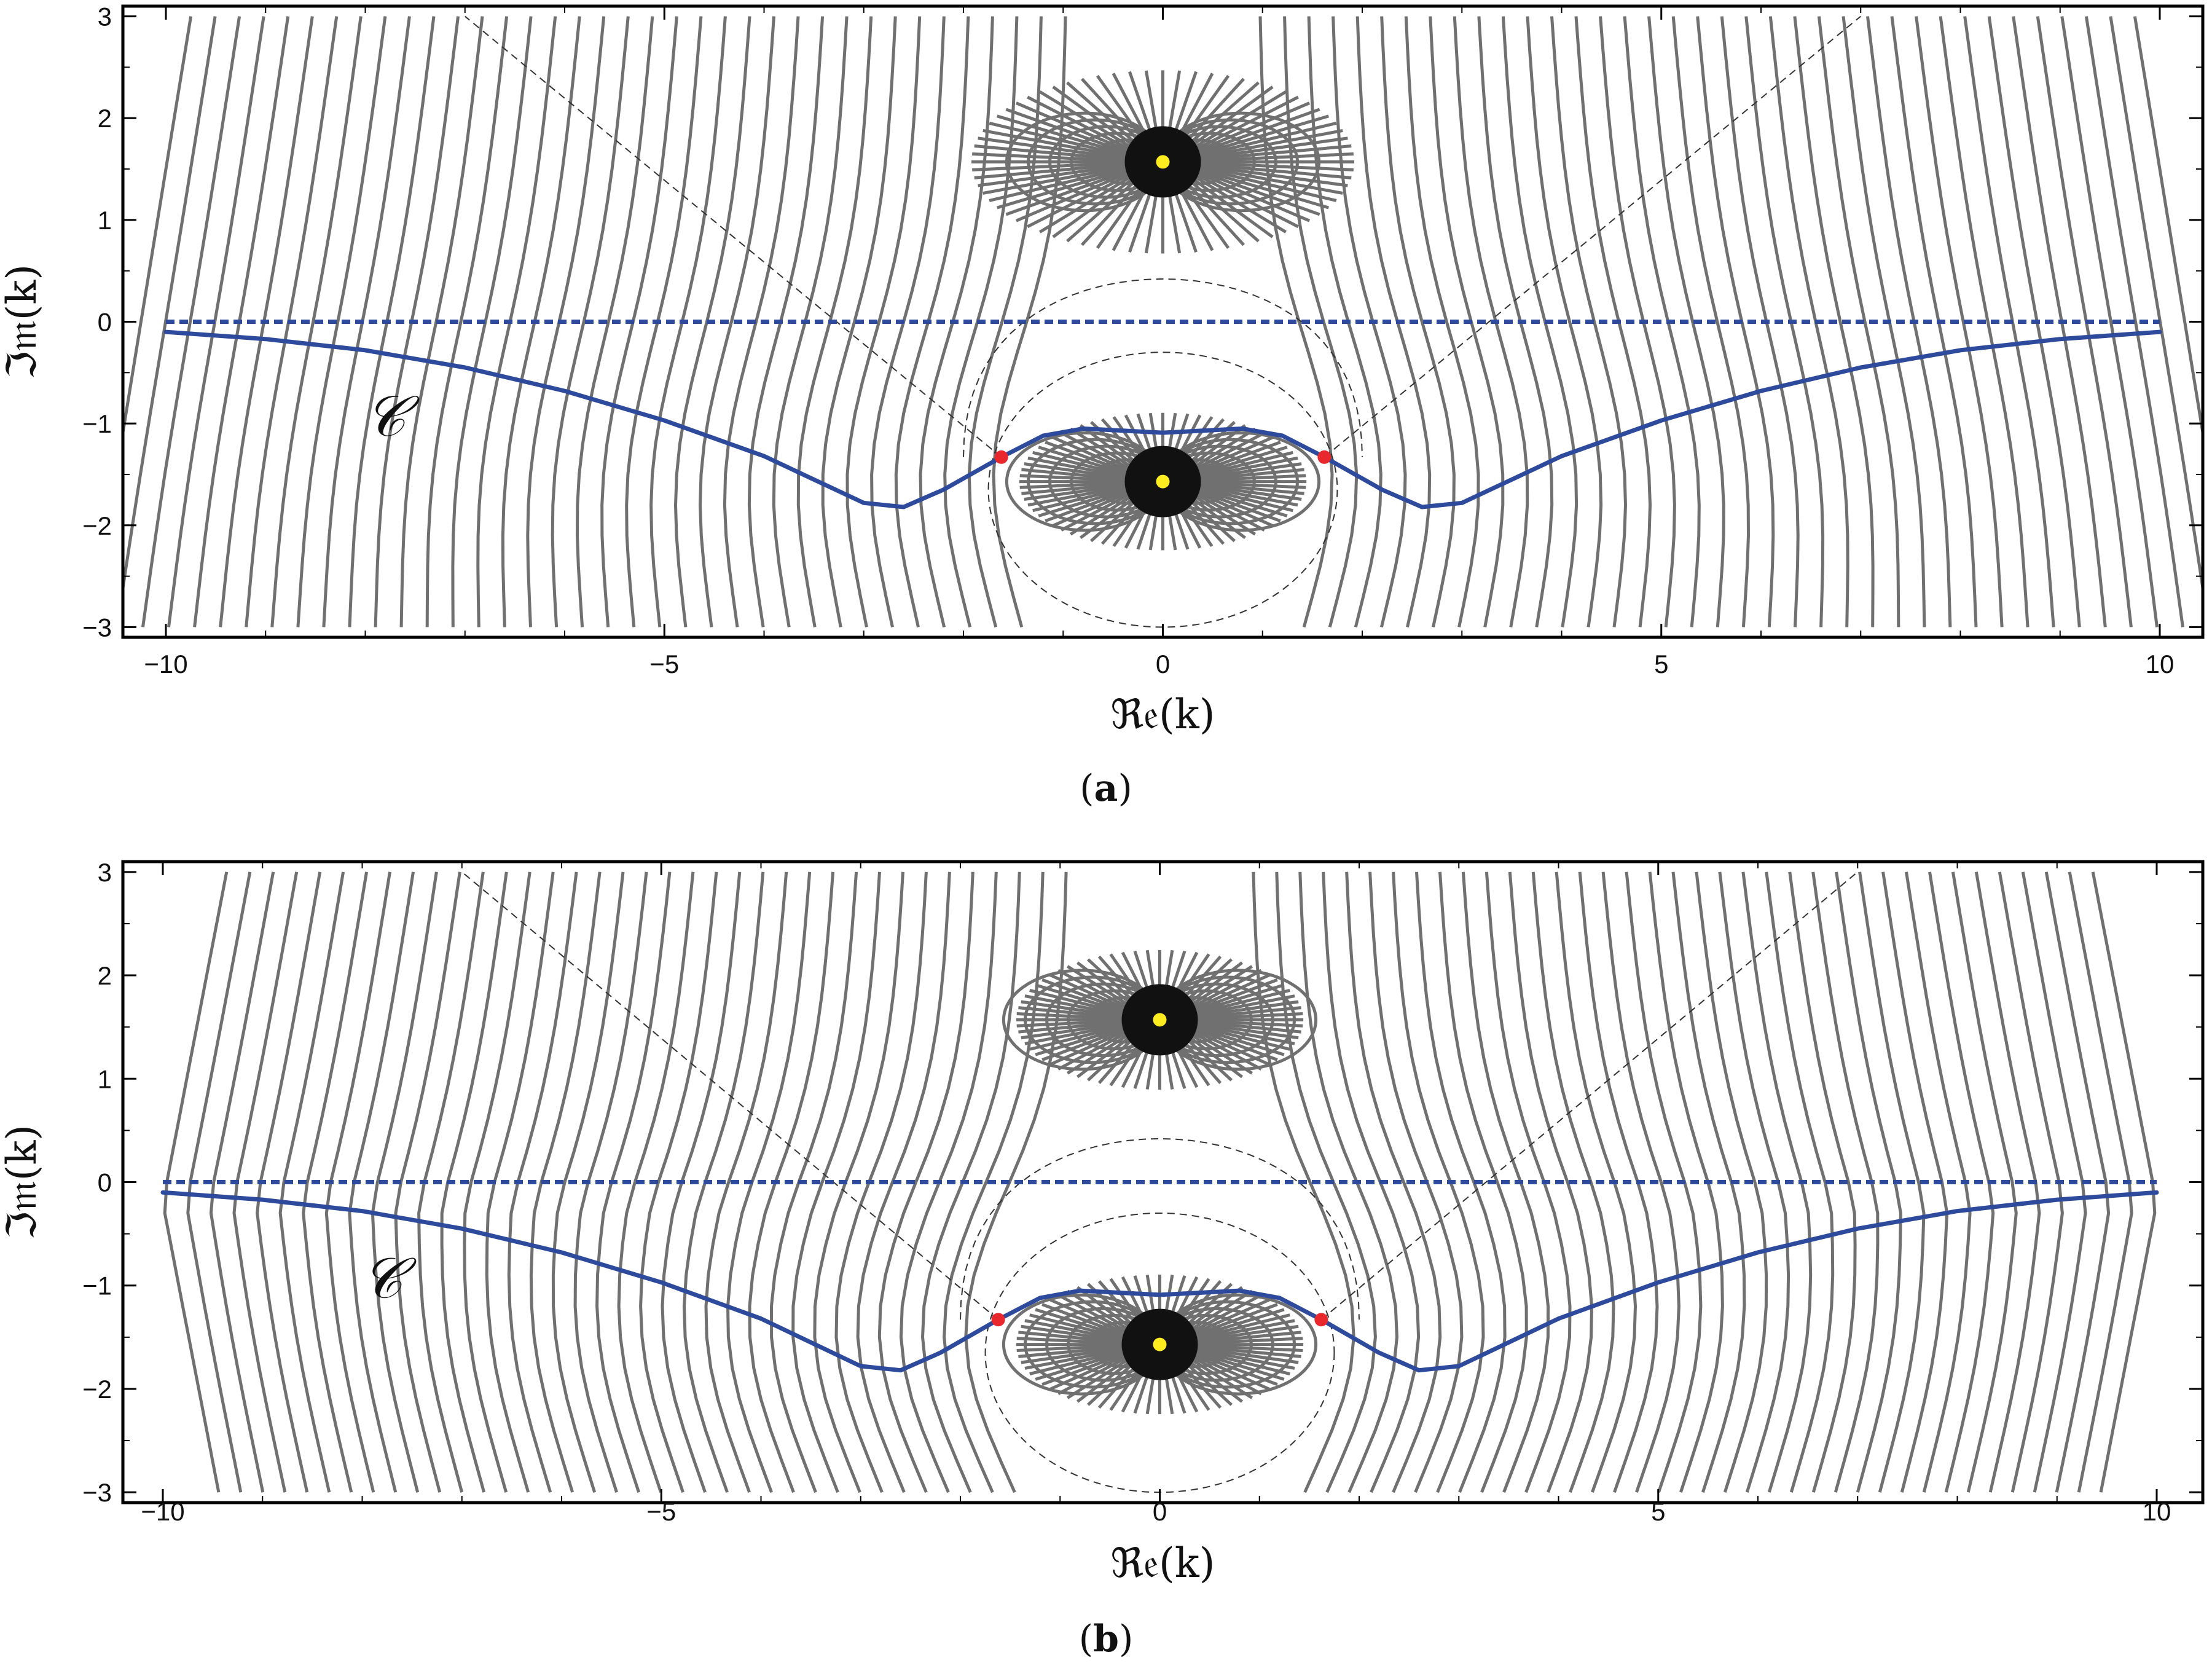 This screenshot has width=2212, height=1679. What do you see at coordinates (22, 321) in the screenshot?
I see `panel-a-y-axis-title: ℑ𝔪(k)` at bounding box center [22, 321].